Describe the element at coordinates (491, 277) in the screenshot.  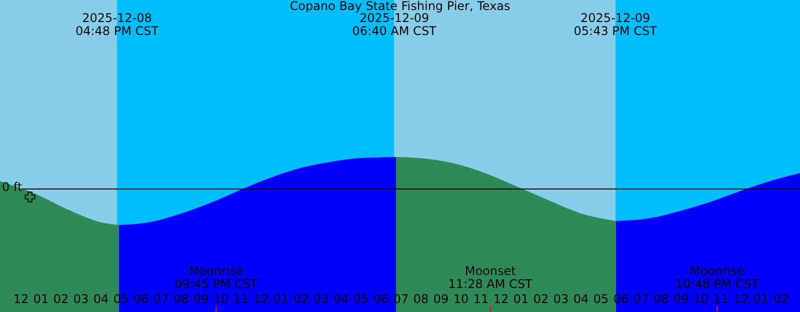
I see `ref-line-label: Moonset 11:28 AM CST` at that location.